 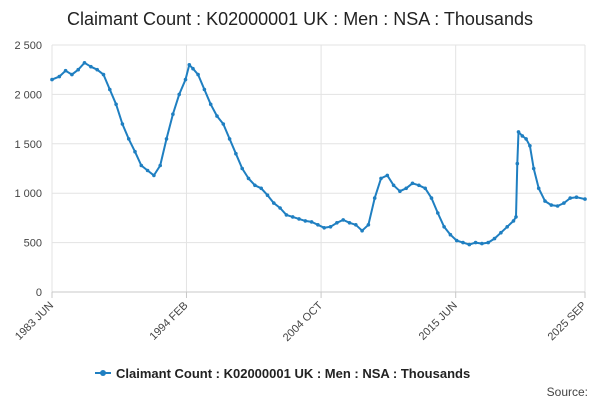 What do you see at coordinates (438, 321) in the screenshot?
I see `x-tick-label: 2015 JUN` at bounding box center [438, 321].